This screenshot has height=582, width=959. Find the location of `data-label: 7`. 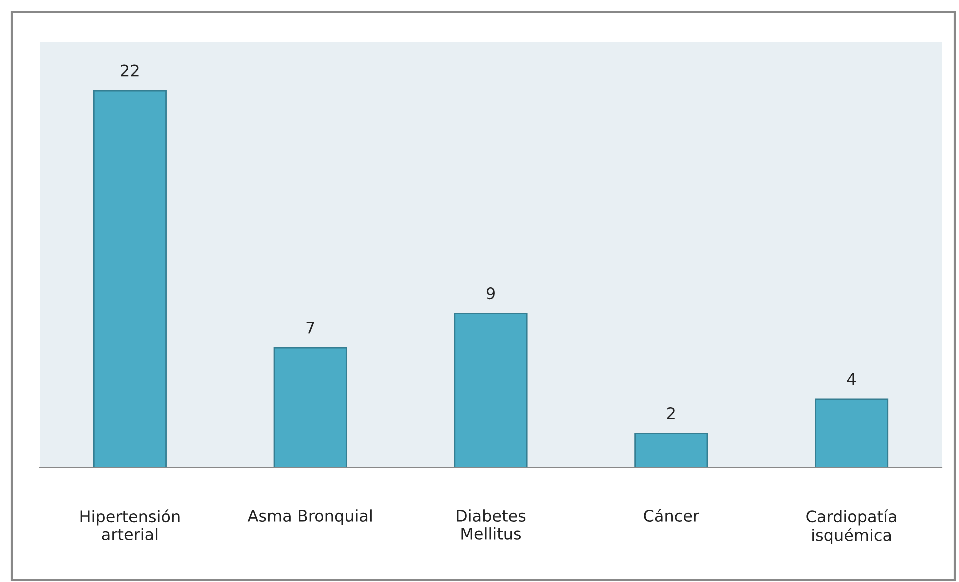

data-label: 7 is located at coordinates (310, 328).